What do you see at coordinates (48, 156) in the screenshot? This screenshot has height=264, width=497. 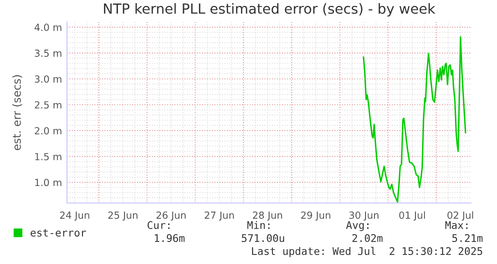 I see `y-tick-label: 1.5 m` at bounding box center [48, 156].